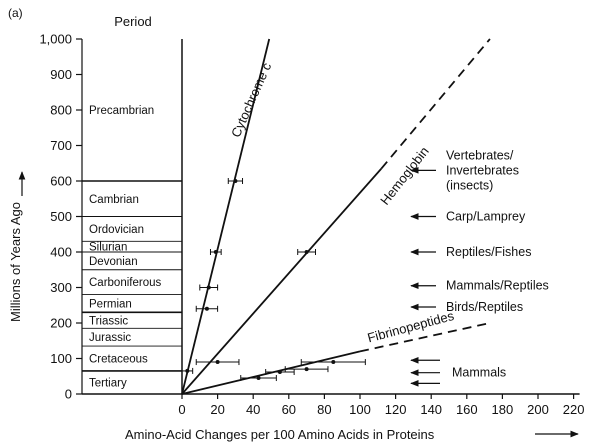 Image resolution: width=610 pixels, height=448 pixels. I want to click on period-label: Triassic, so click(108, 321).